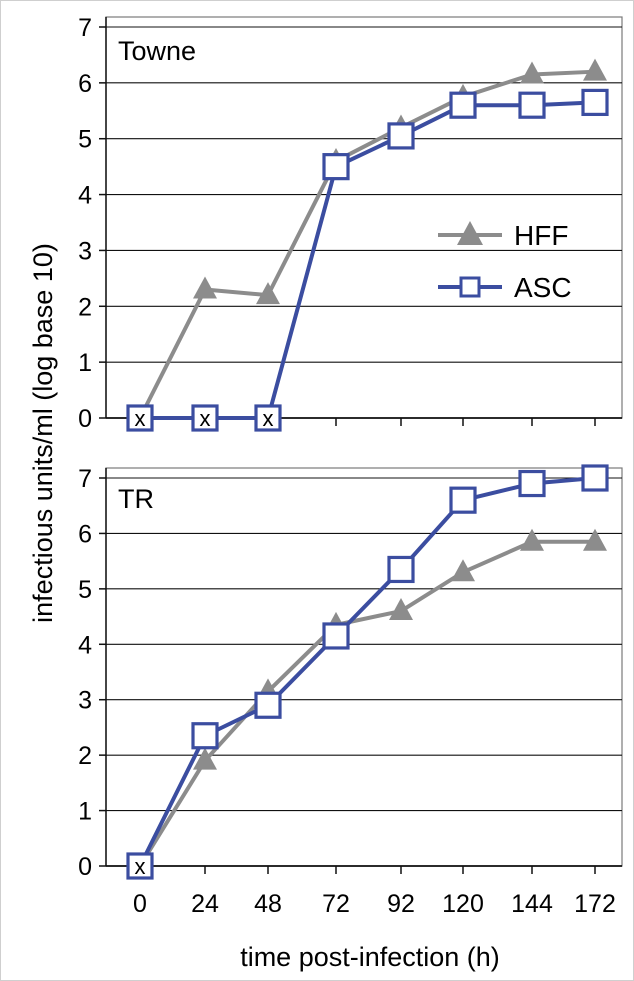 This screenshot has height=981, width=634. Describe the element at coordinates (470, 287) in the screenshot. I see `legend-marker-asc` at that location.